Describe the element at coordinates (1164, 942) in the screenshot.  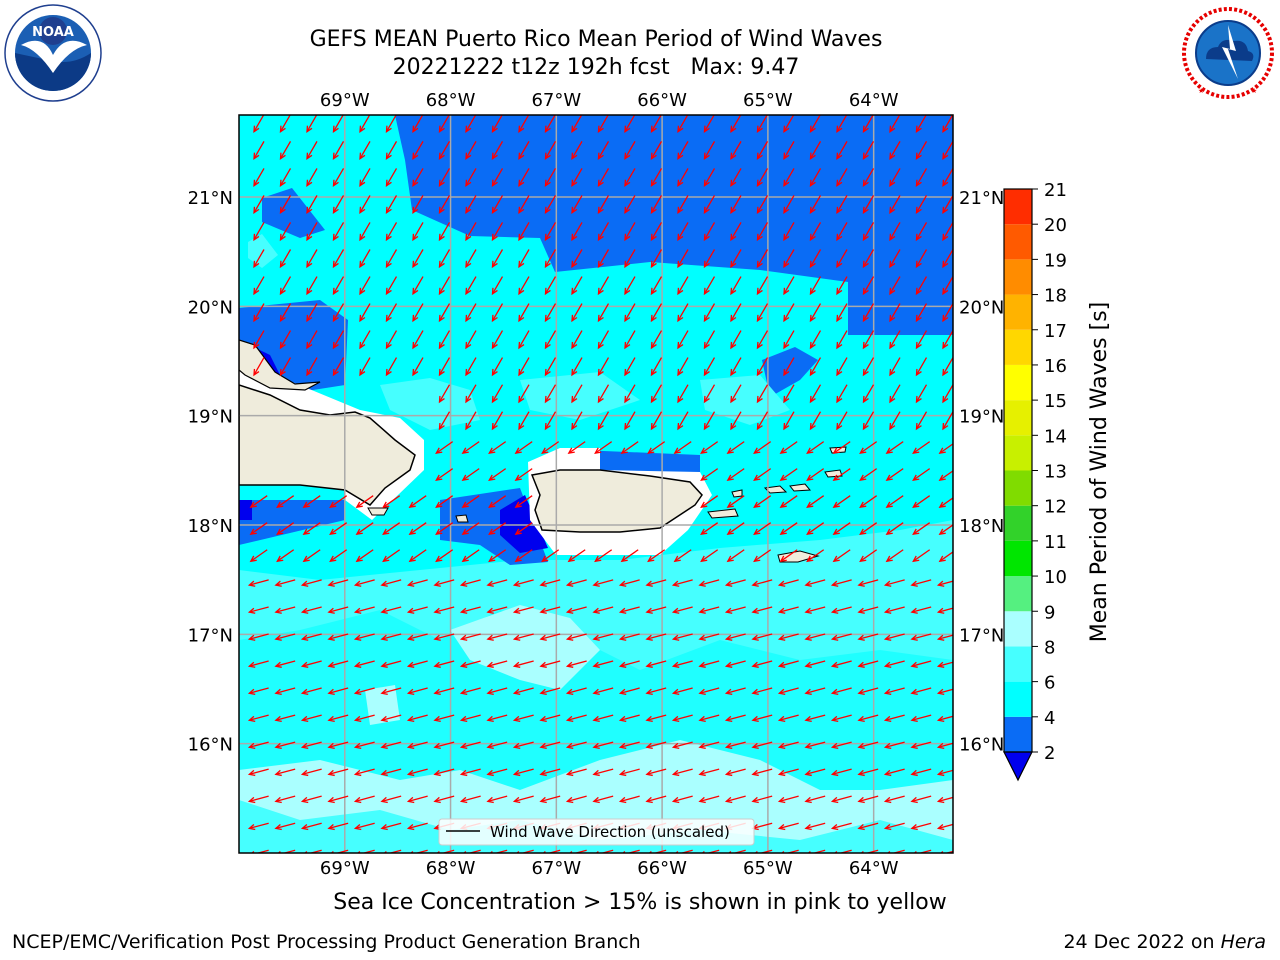
I see `footer-date: 24 Dec 2022 on Hera` at that location.